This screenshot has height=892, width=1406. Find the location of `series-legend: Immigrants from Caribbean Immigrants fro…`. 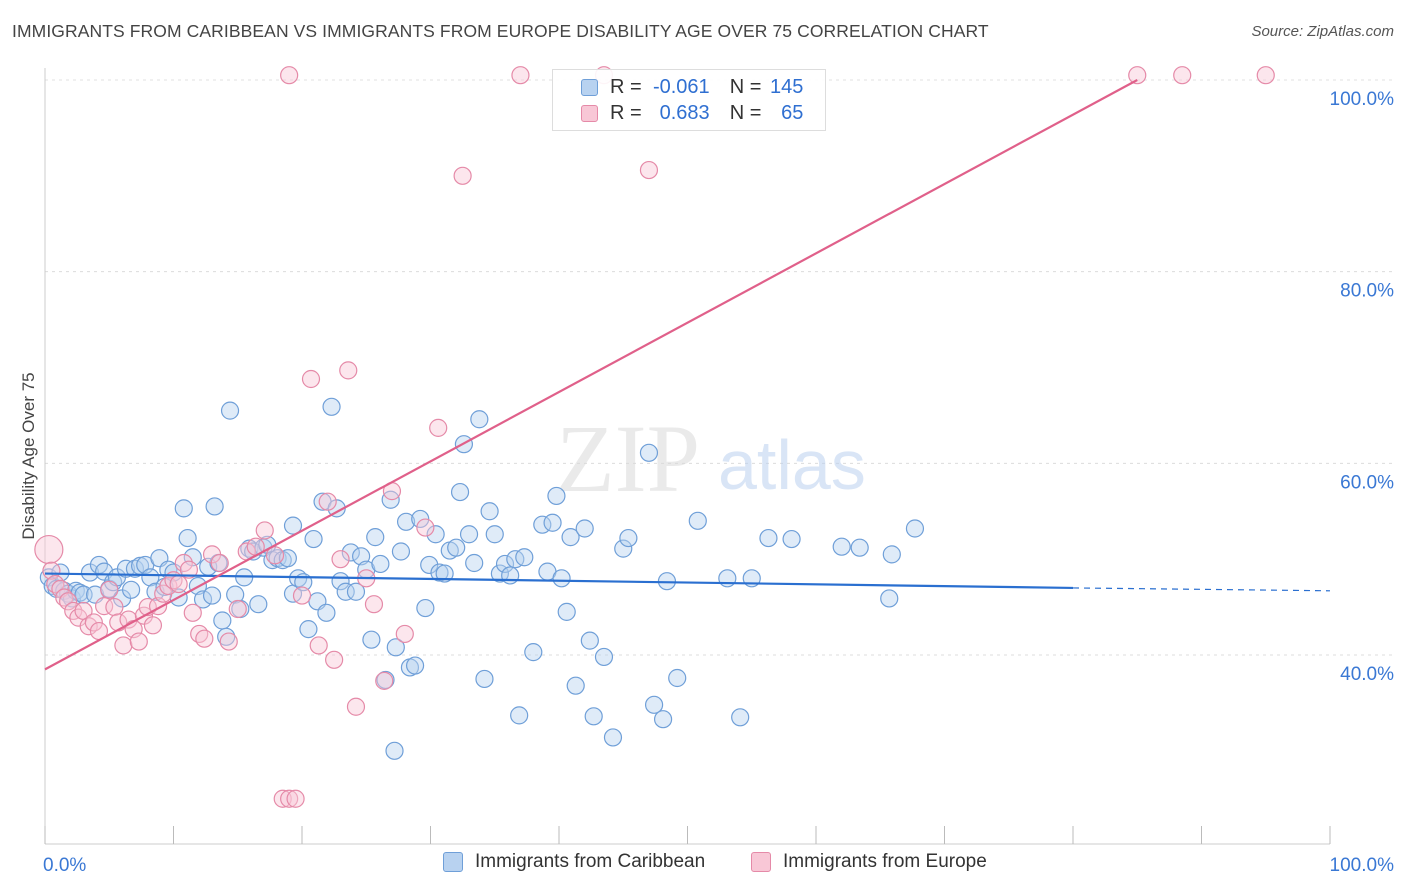

series-legend: Immigrants from Caribbean Immigrants fro… is located at coordinates (703, 865).